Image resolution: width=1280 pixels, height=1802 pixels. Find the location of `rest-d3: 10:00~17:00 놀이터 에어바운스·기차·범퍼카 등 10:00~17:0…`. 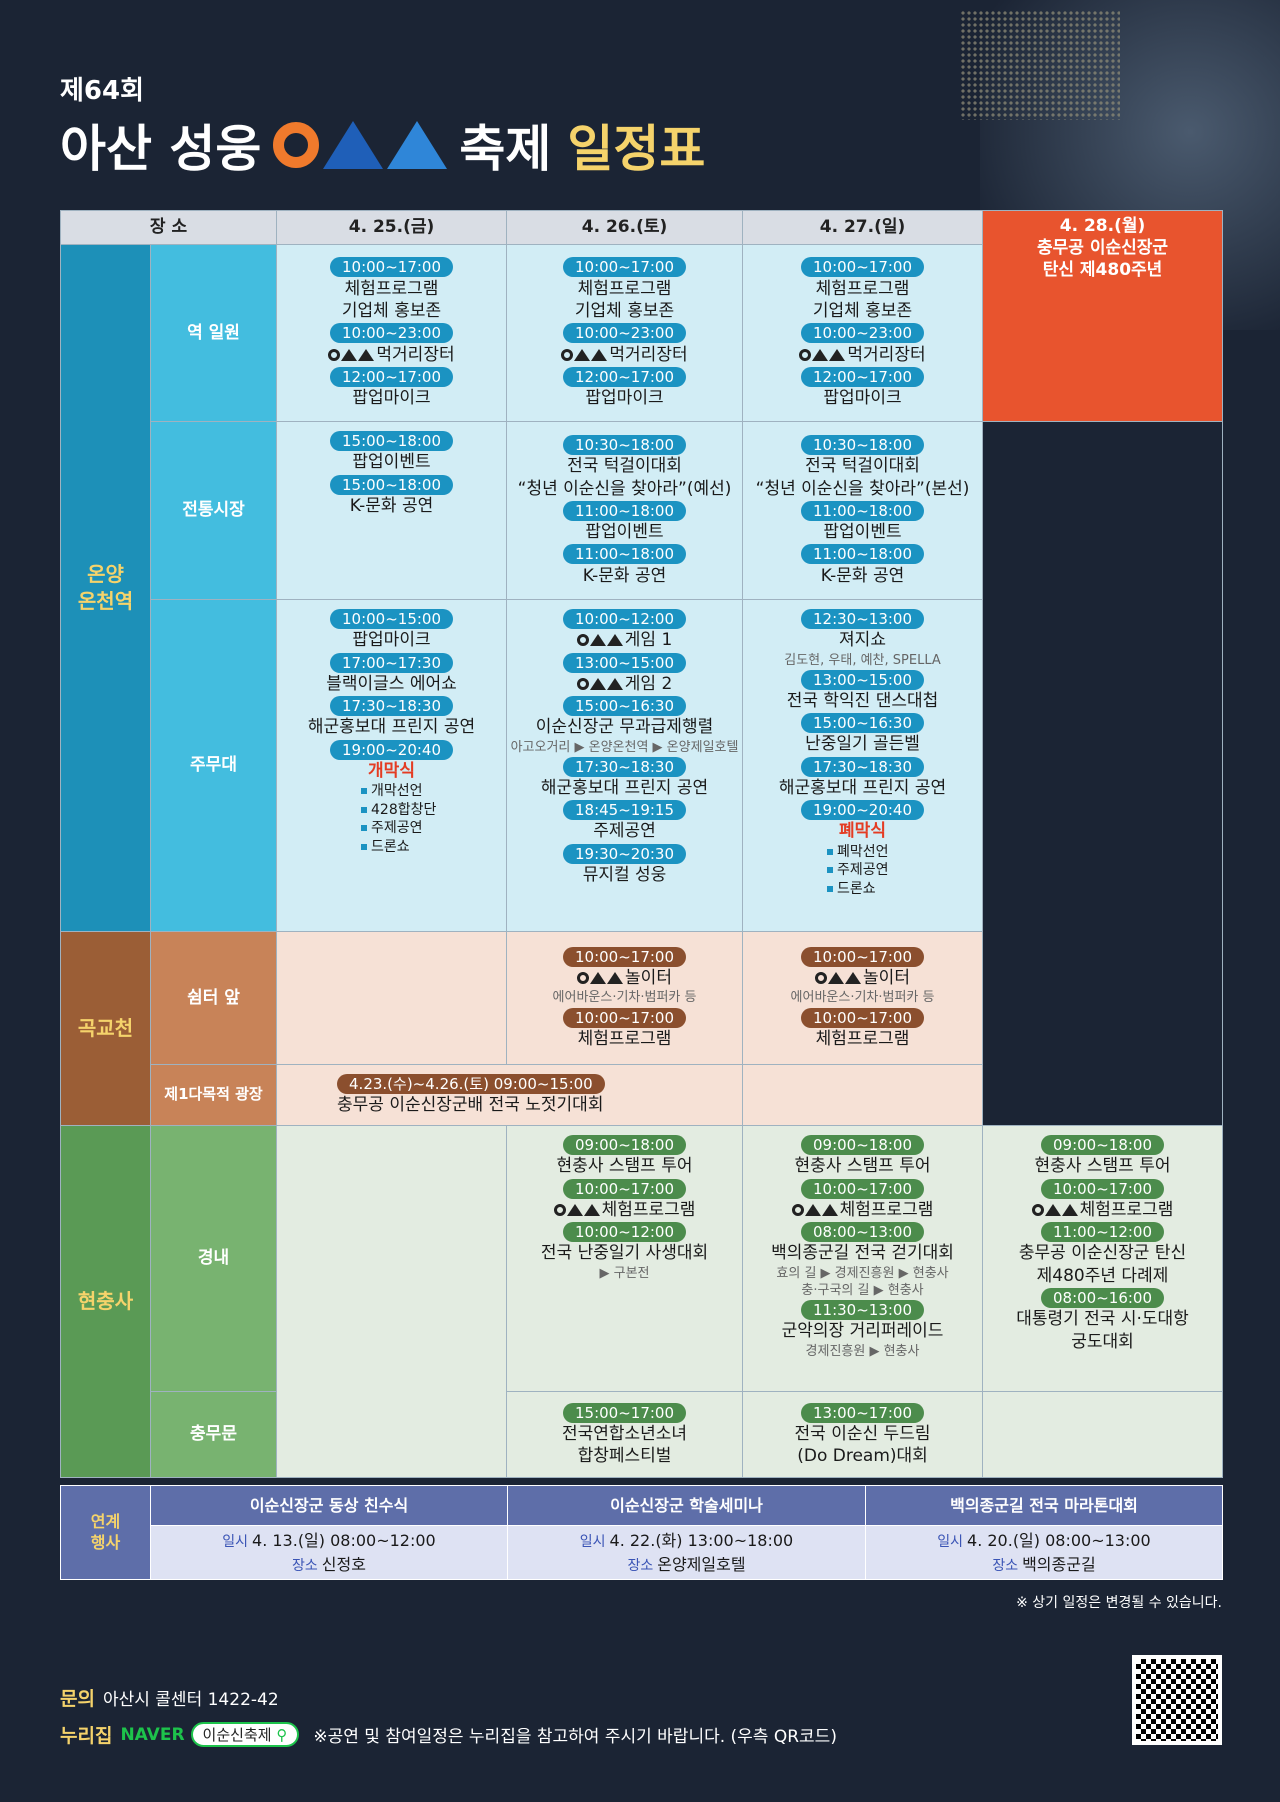

rest-d3: 10:00~17:00 놀이터 에어바운스·기차·범퍼카 등 10:00~17:0… is located at coordinates (863, 998).